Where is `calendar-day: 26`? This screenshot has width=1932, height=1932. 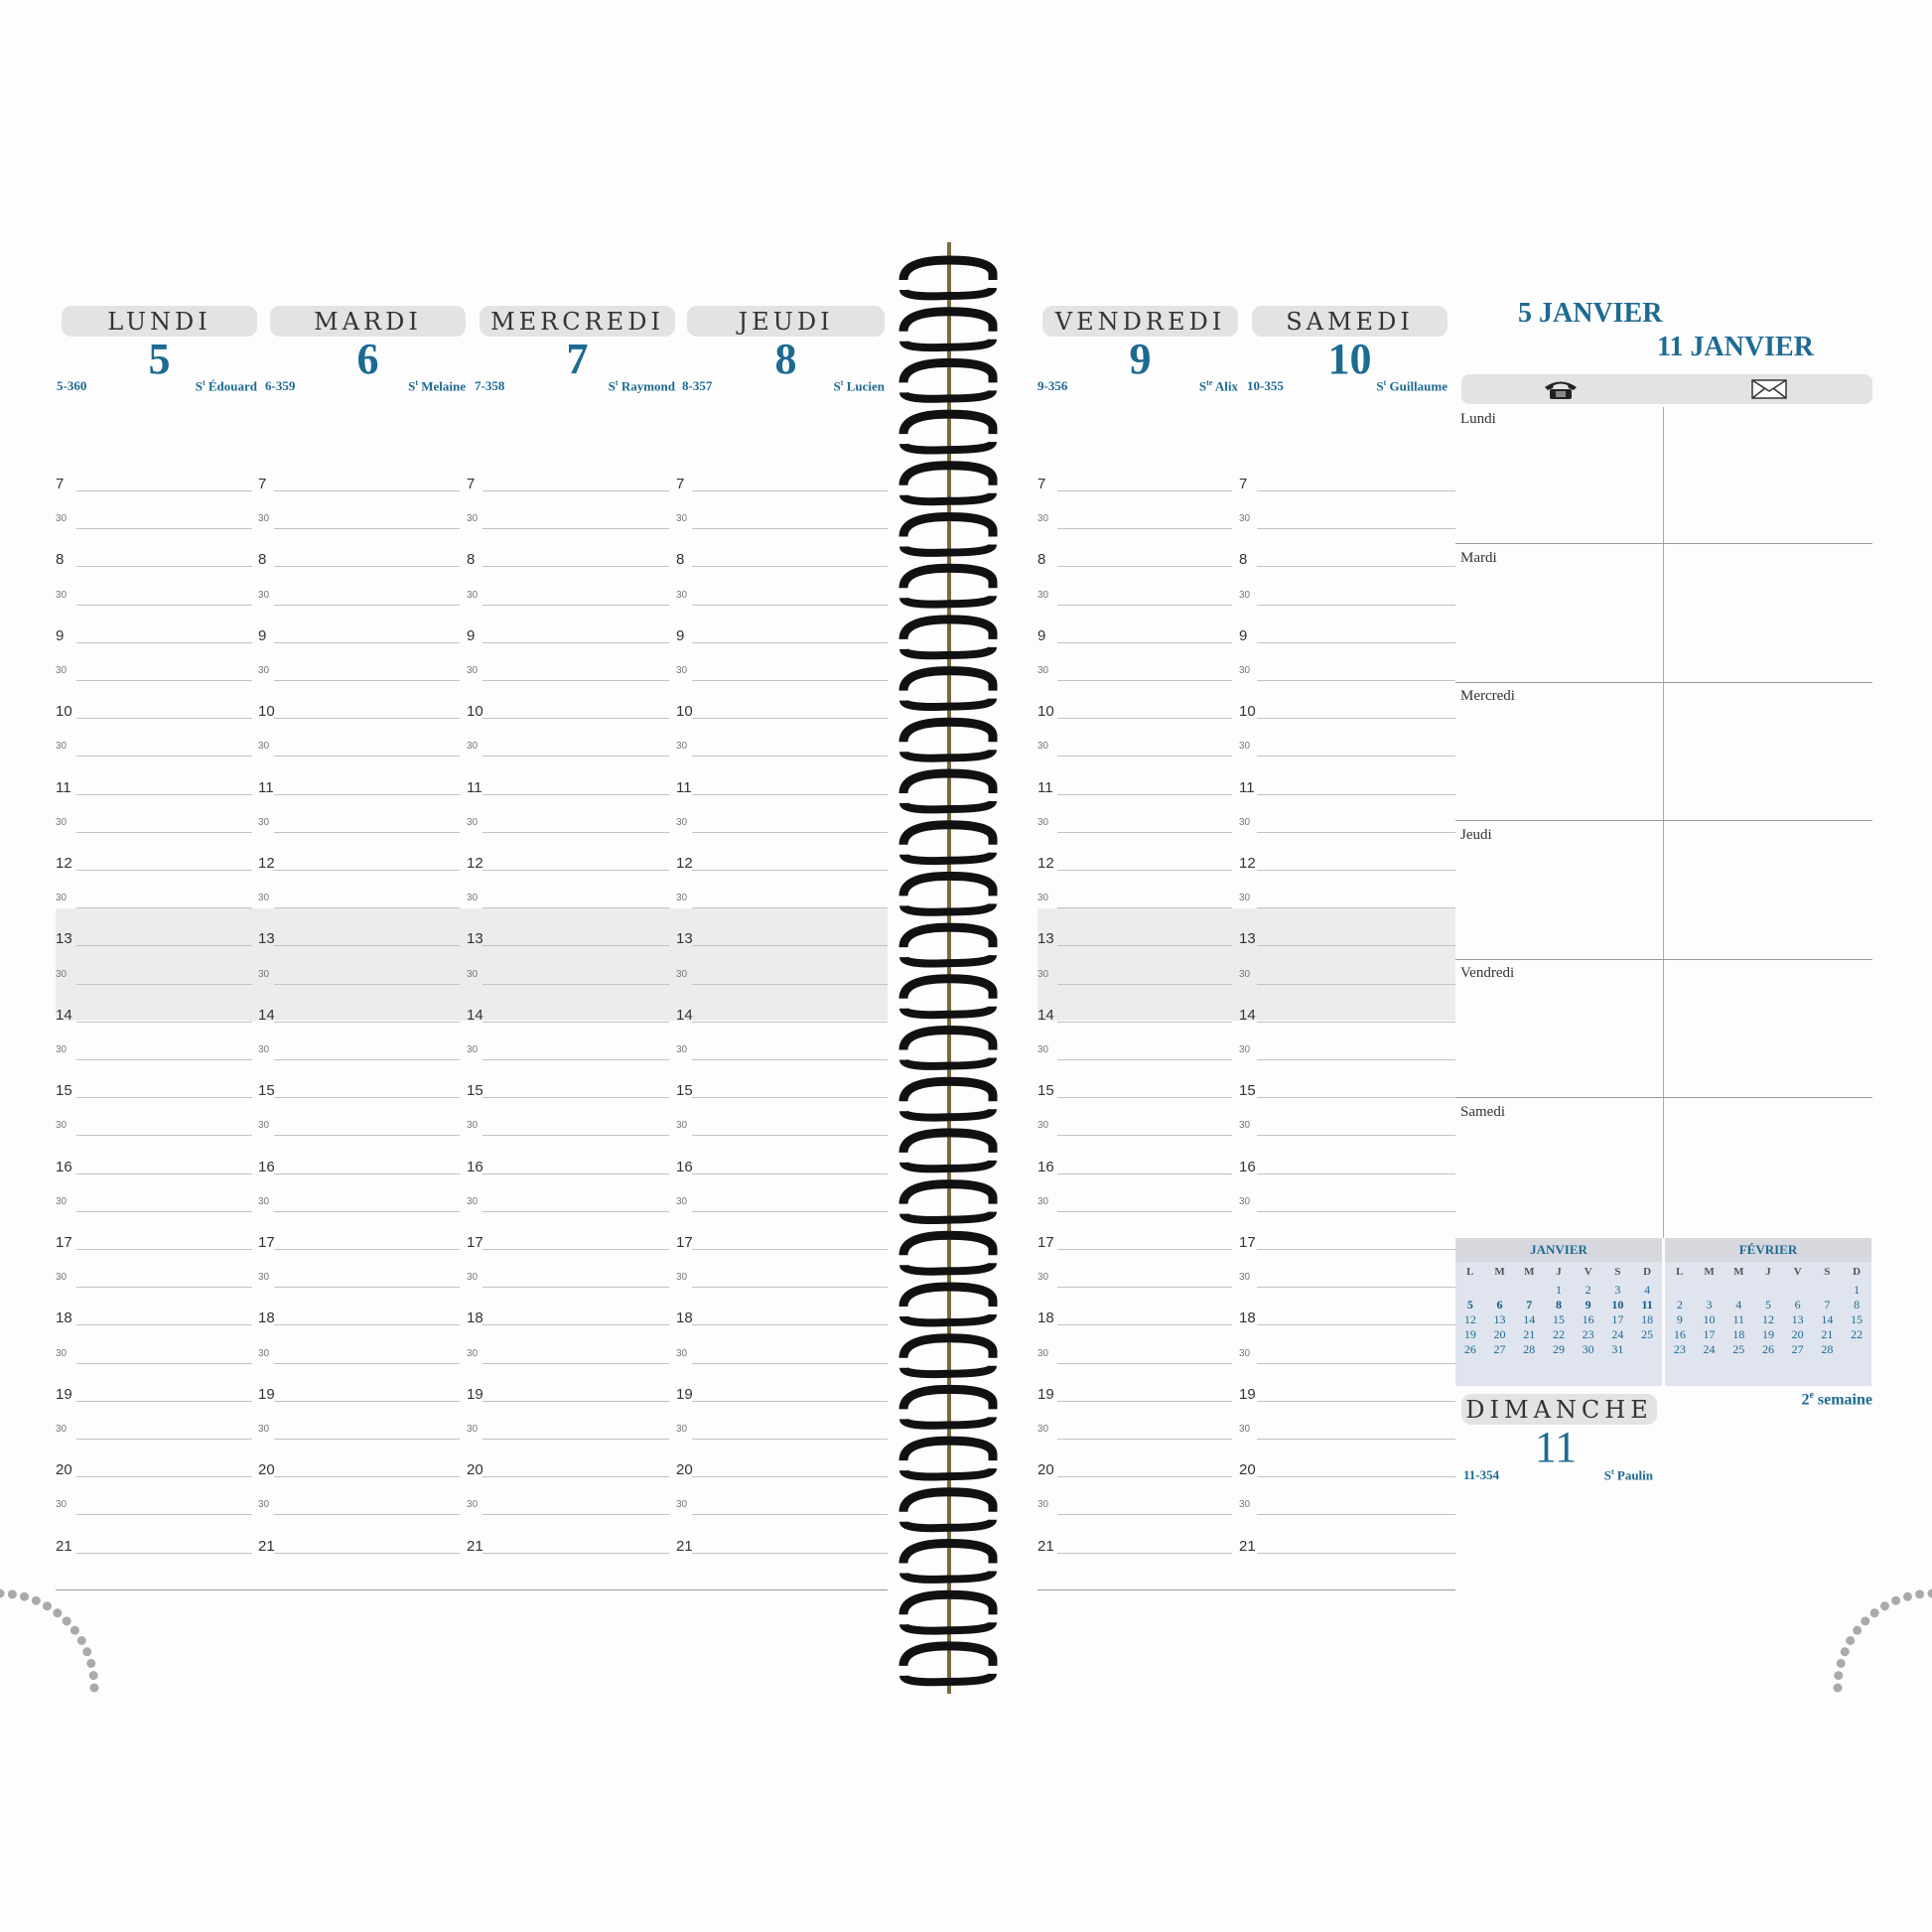
calendar-day: 26 is located at coordinates (1767, 1348).